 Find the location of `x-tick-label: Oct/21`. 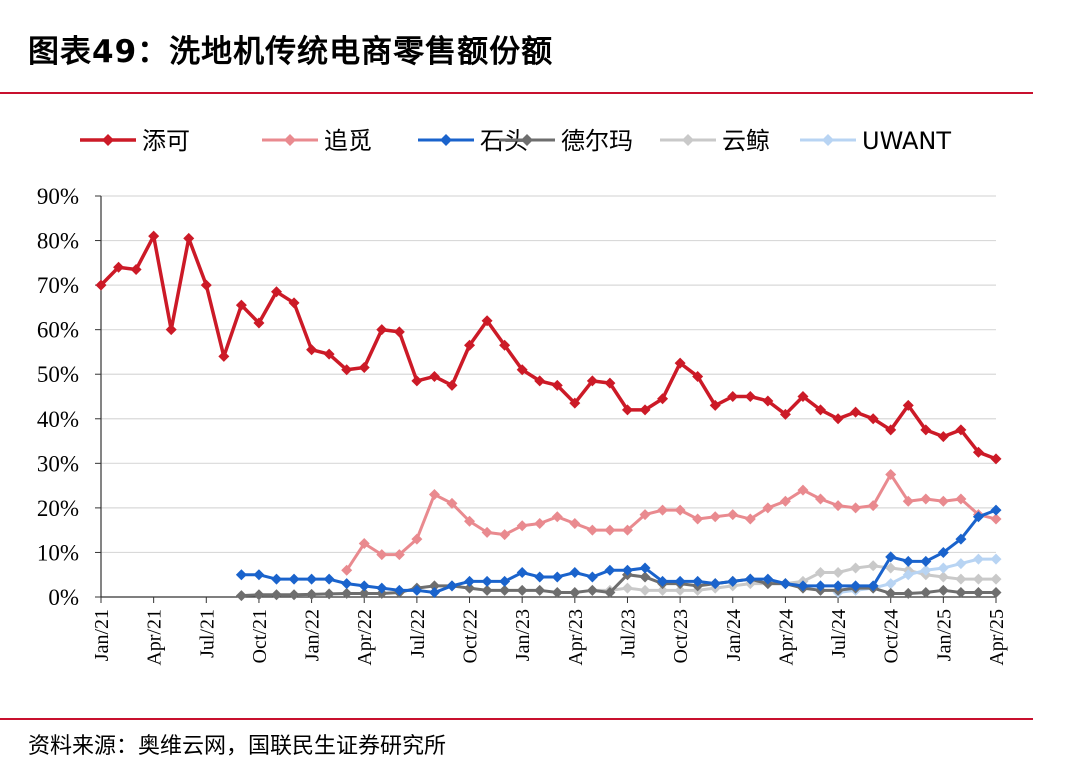

x-tick-label: Oct/21 is located at coordinates (260, 636).